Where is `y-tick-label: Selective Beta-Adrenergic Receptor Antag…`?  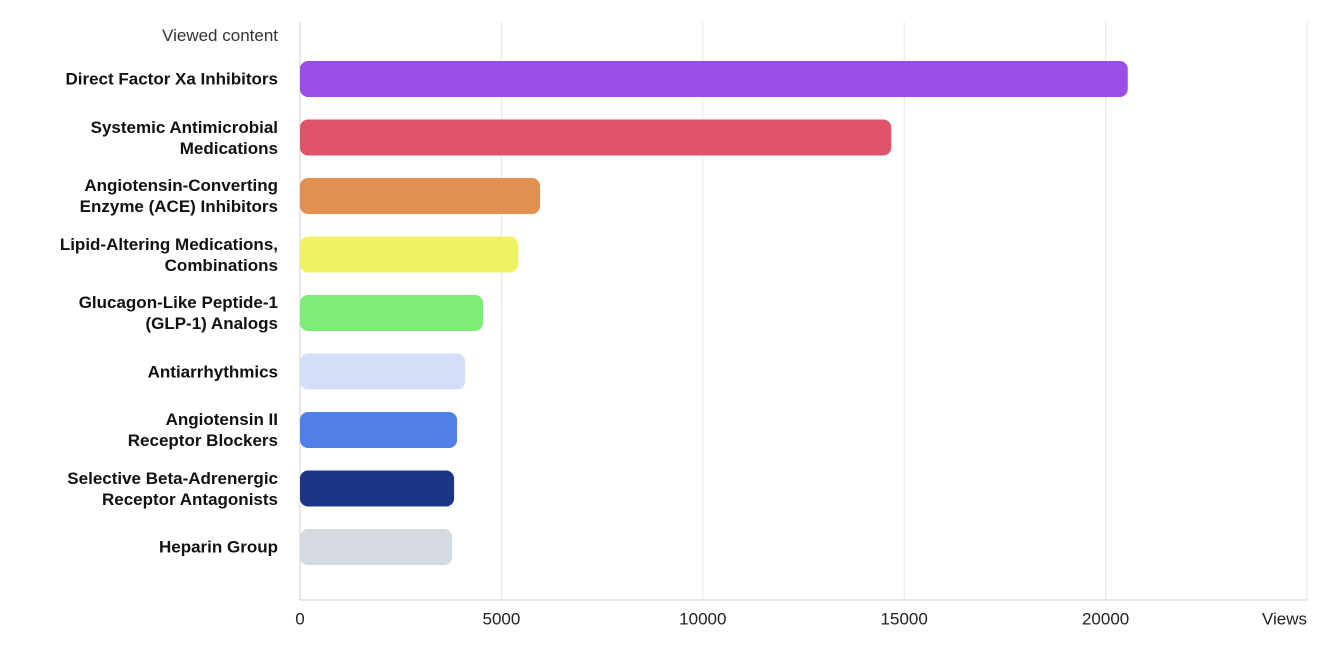 y-tick-label: Selective Beta-Adrenergic Receptor Antag… is located at coordinates (172, 488).